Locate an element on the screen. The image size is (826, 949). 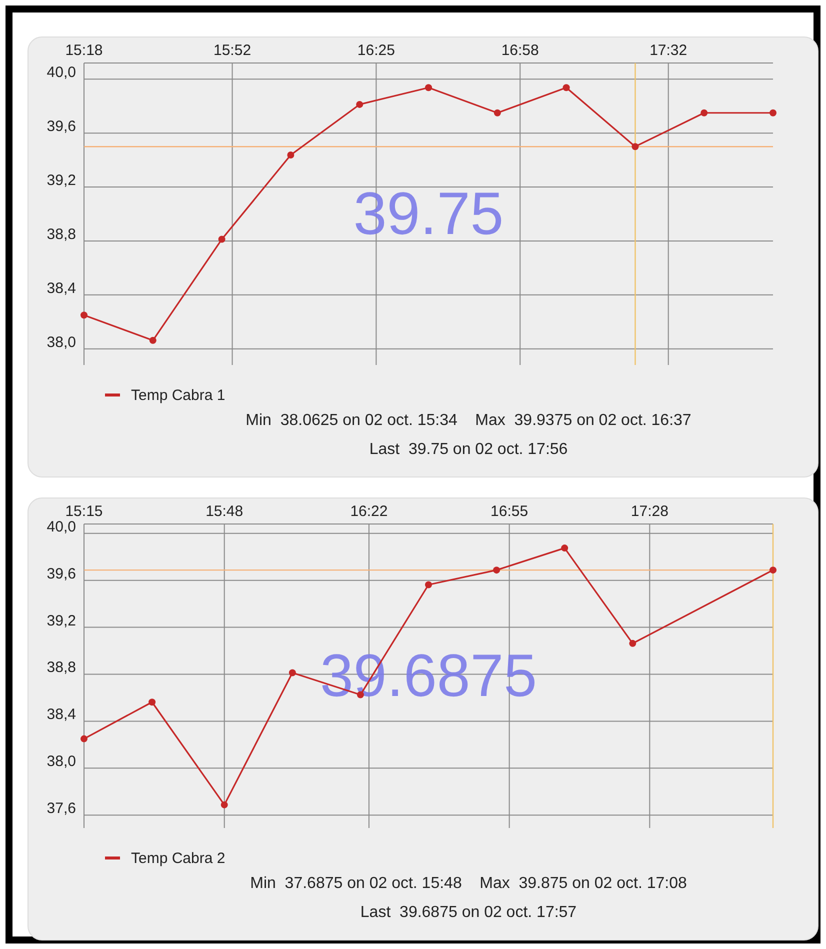
text: Last 39.6875 on 02 oct. 17:57 is located at coordinates (468, 912).